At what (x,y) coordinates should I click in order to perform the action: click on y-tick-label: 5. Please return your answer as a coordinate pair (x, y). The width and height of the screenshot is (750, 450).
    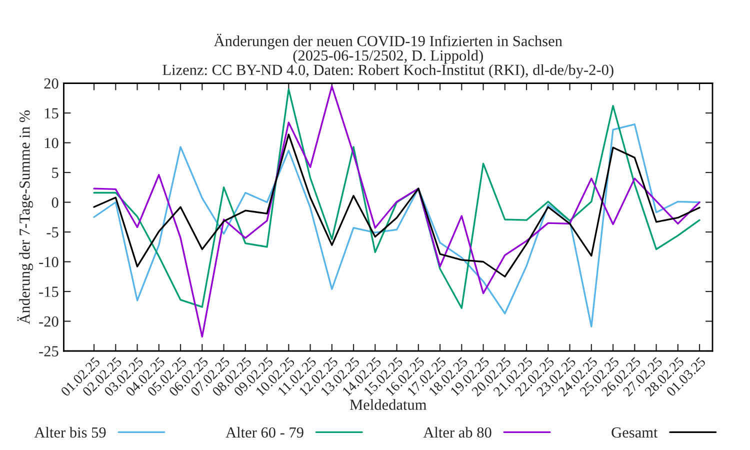
    Looking at the image, I should click on (55, 173).